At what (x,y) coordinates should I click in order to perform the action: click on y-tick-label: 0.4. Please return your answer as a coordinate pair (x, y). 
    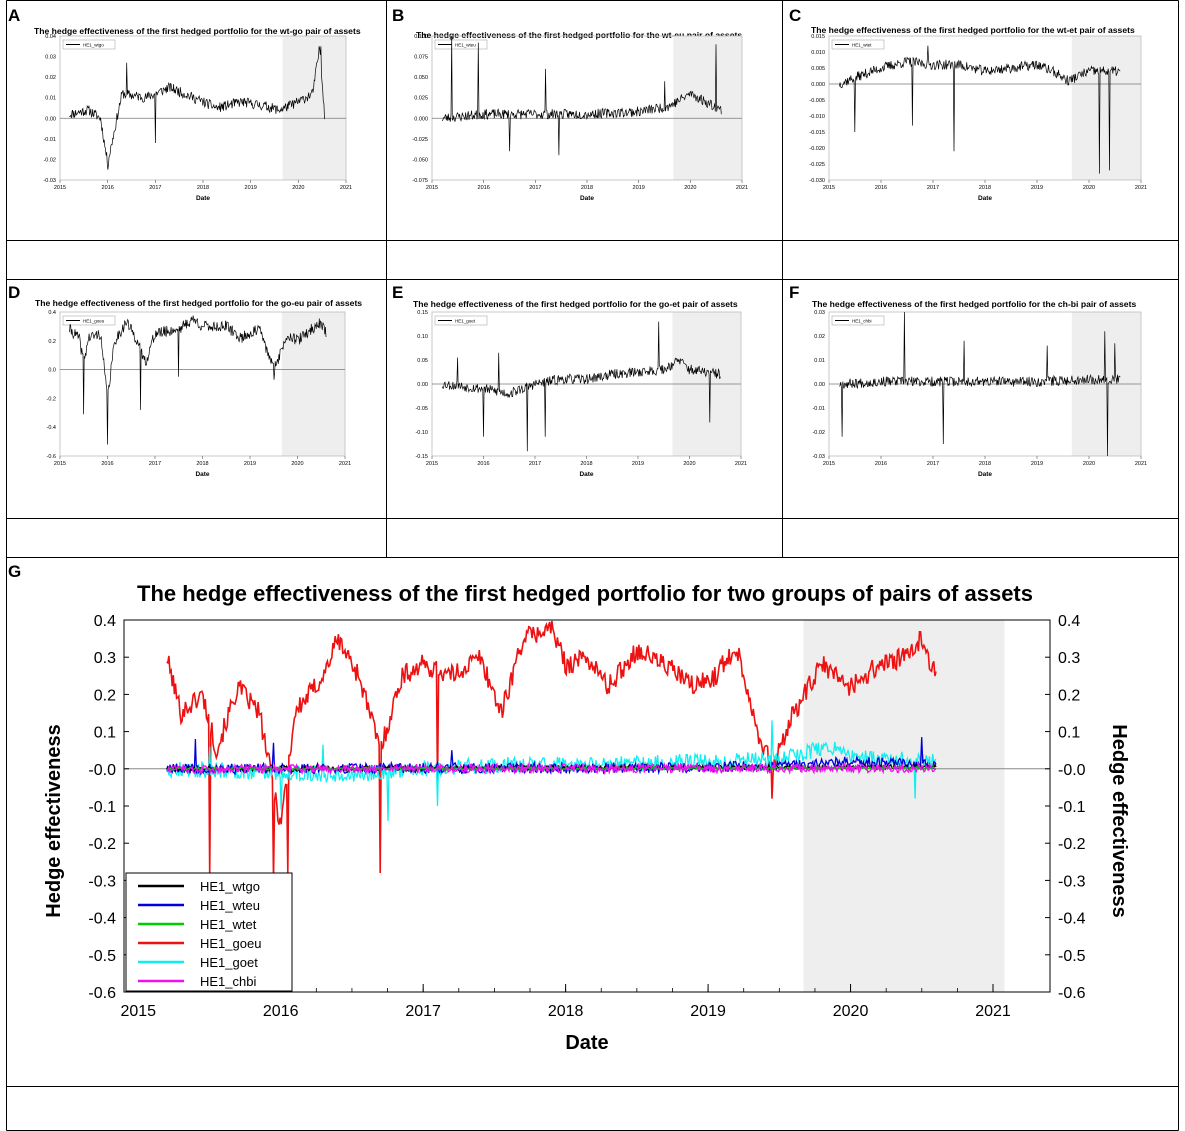
    Looking at the image, I should click on (52, 313).